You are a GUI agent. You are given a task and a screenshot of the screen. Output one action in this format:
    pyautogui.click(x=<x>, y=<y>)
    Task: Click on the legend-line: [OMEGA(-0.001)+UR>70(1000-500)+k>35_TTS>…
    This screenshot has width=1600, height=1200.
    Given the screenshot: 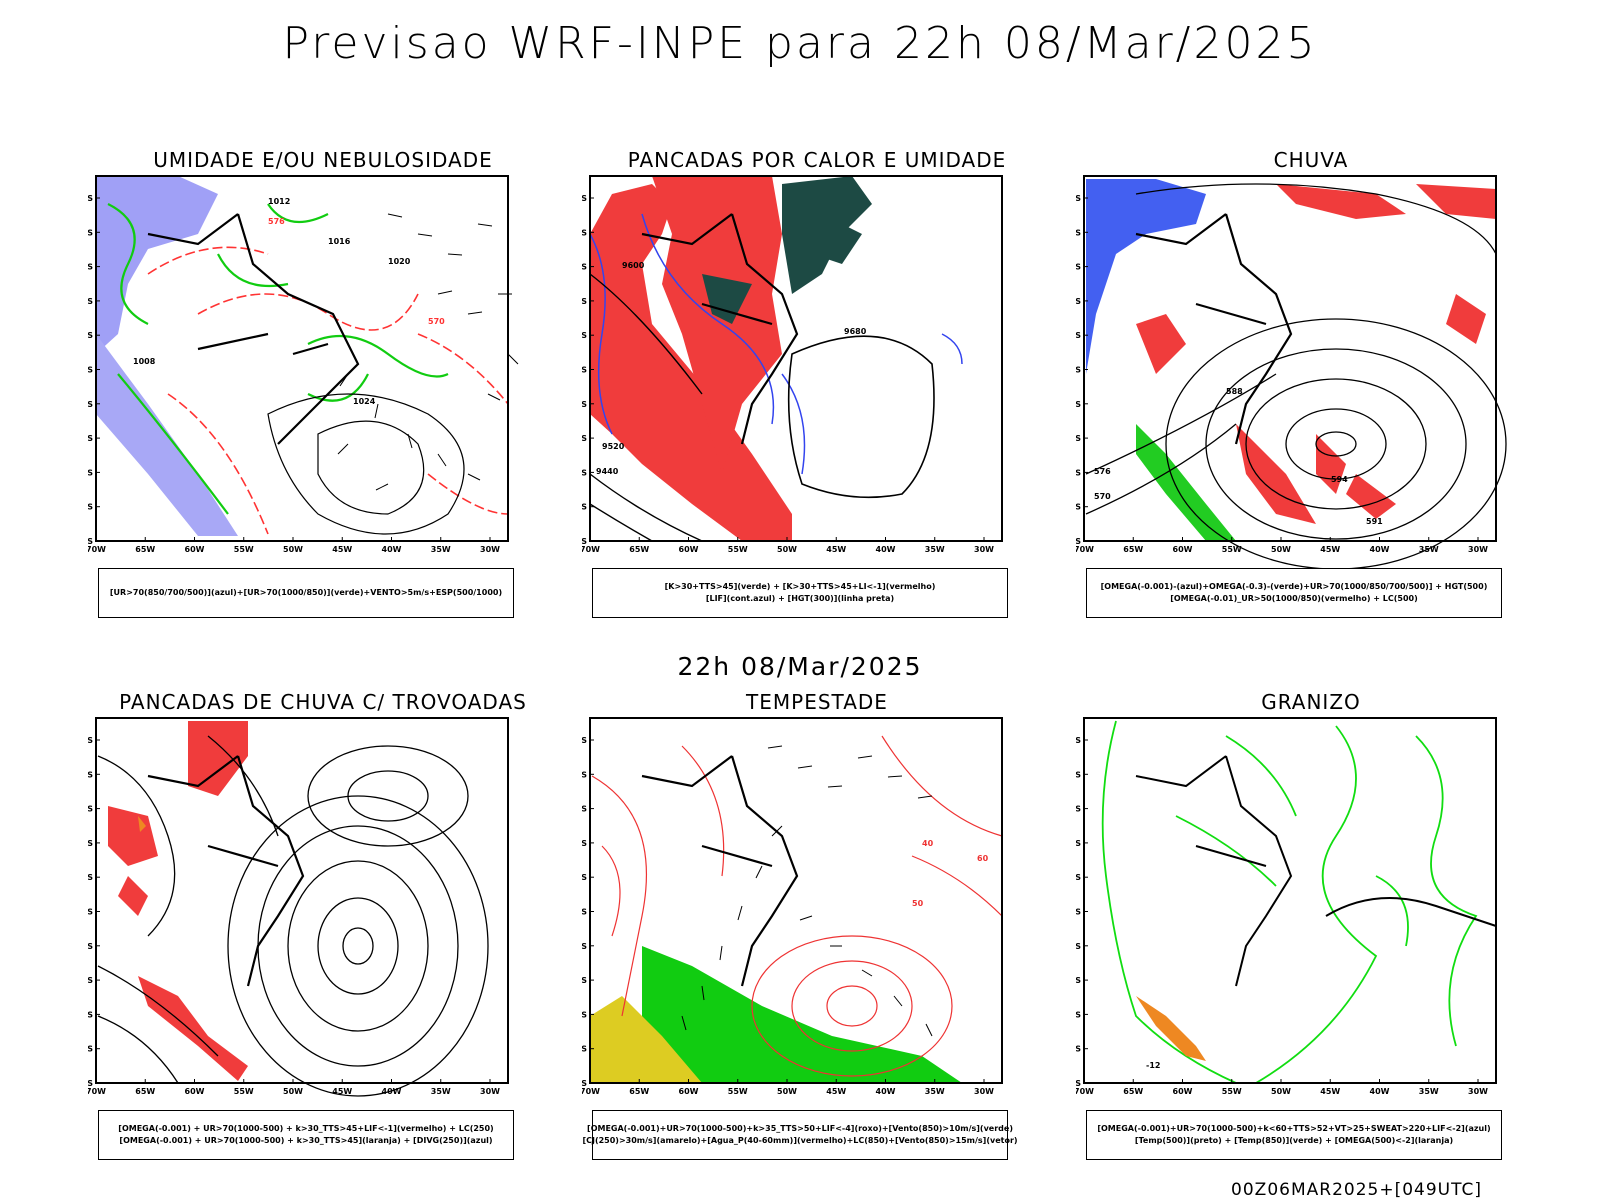 What is the action you would take?
    pyautogui.click(x=800, y=1128)
    